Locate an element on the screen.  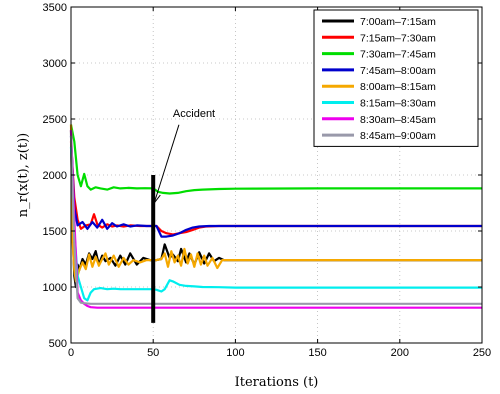
x-tick-label: 200 is located at coordinates (400, 353).